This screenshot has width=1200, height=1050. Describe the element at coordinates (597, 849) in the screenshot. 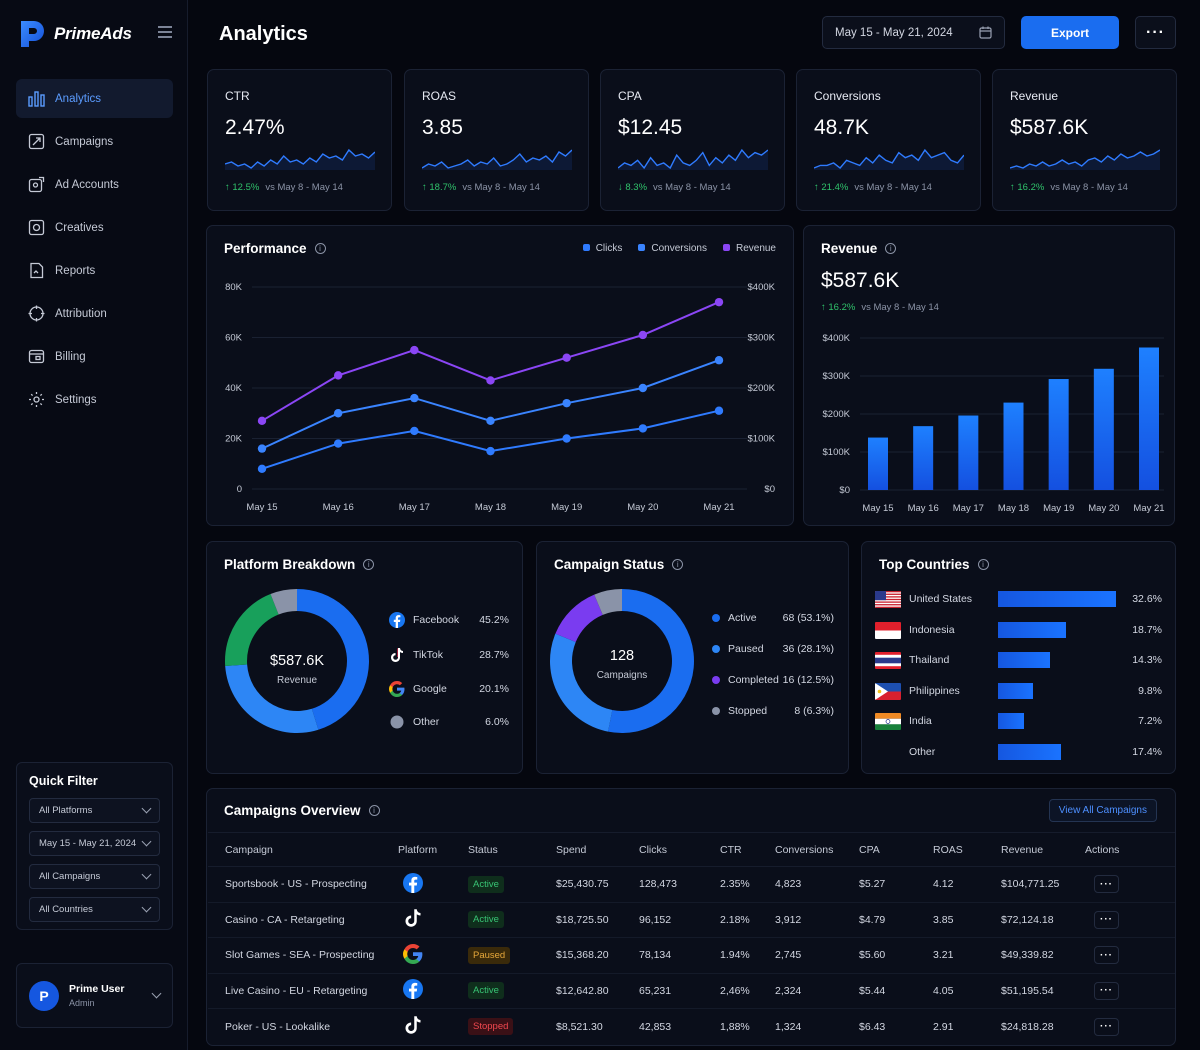

I see `column-header-spend: Spend` at that location.